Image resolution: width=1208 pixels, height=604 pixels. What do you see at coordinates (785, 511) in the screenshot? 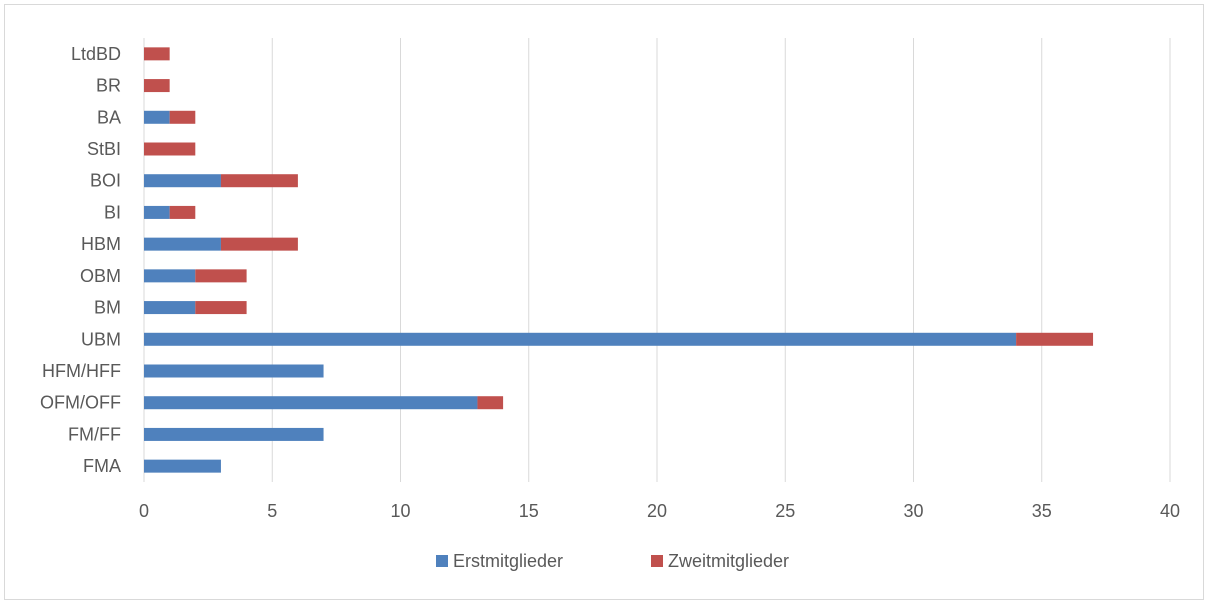
I see `x-tick-label: 25` at bounding box center [785, 511].